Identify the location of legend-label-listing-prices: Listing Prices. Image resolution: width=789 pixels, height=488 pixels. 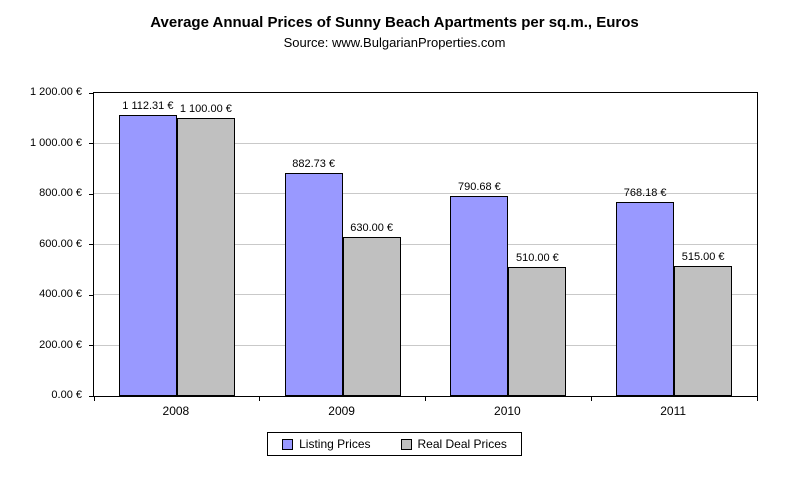
(335, 444).